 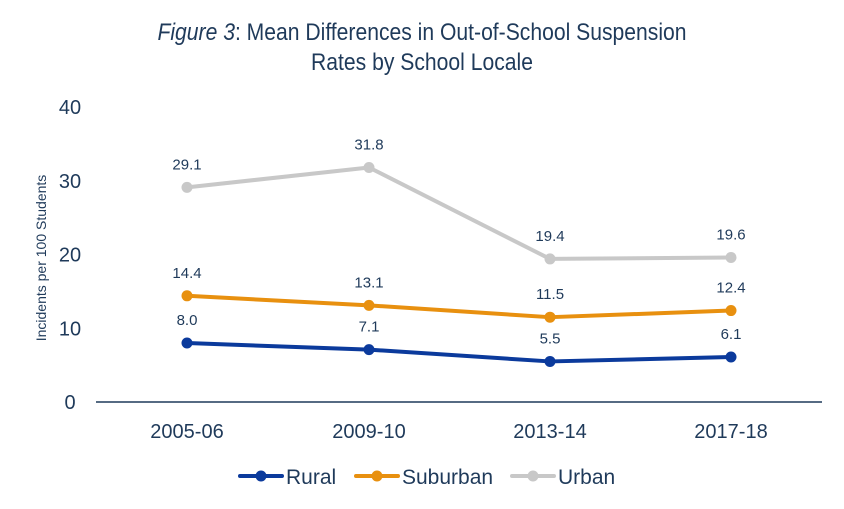 What do you see at coordinates (550, 338) in the screenshot?
I see `data-label-rural-2013-14: 5.5` at bounding box center [550, 338].